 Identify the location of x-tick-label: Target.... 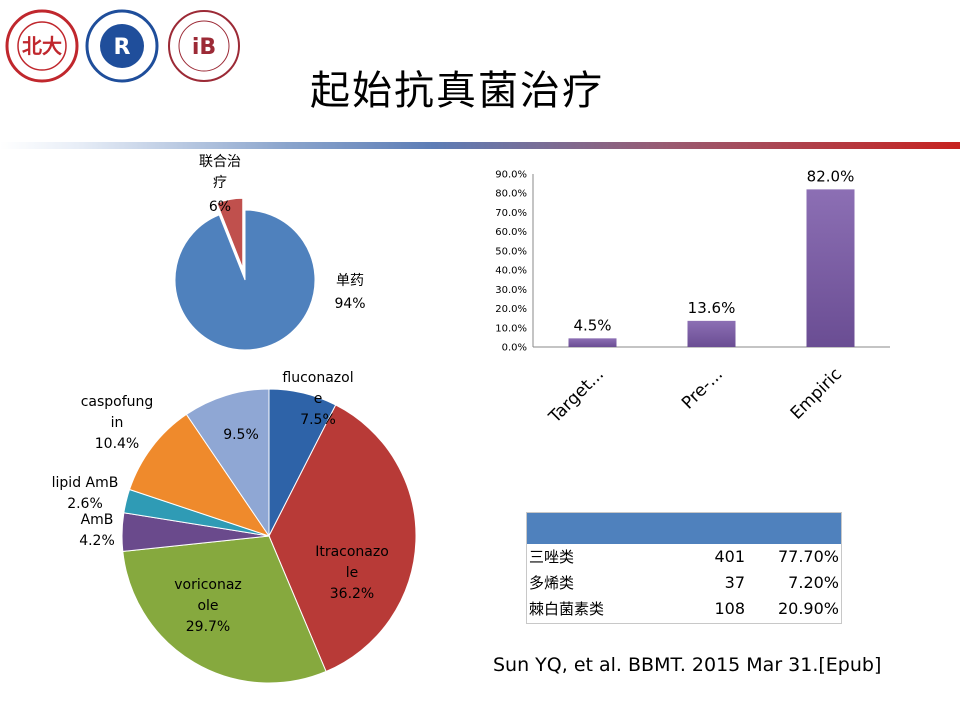
(577, 396).